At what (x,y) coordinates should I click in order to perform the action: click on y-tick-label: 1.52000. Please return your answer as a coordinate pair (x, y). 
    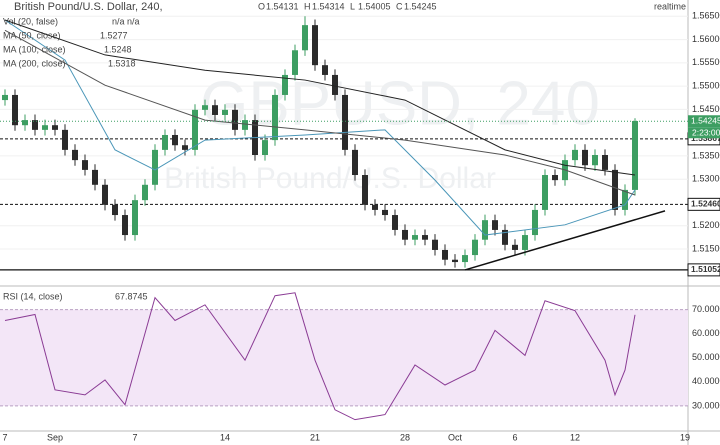
    Looking at the image, I should click on (706, 225).